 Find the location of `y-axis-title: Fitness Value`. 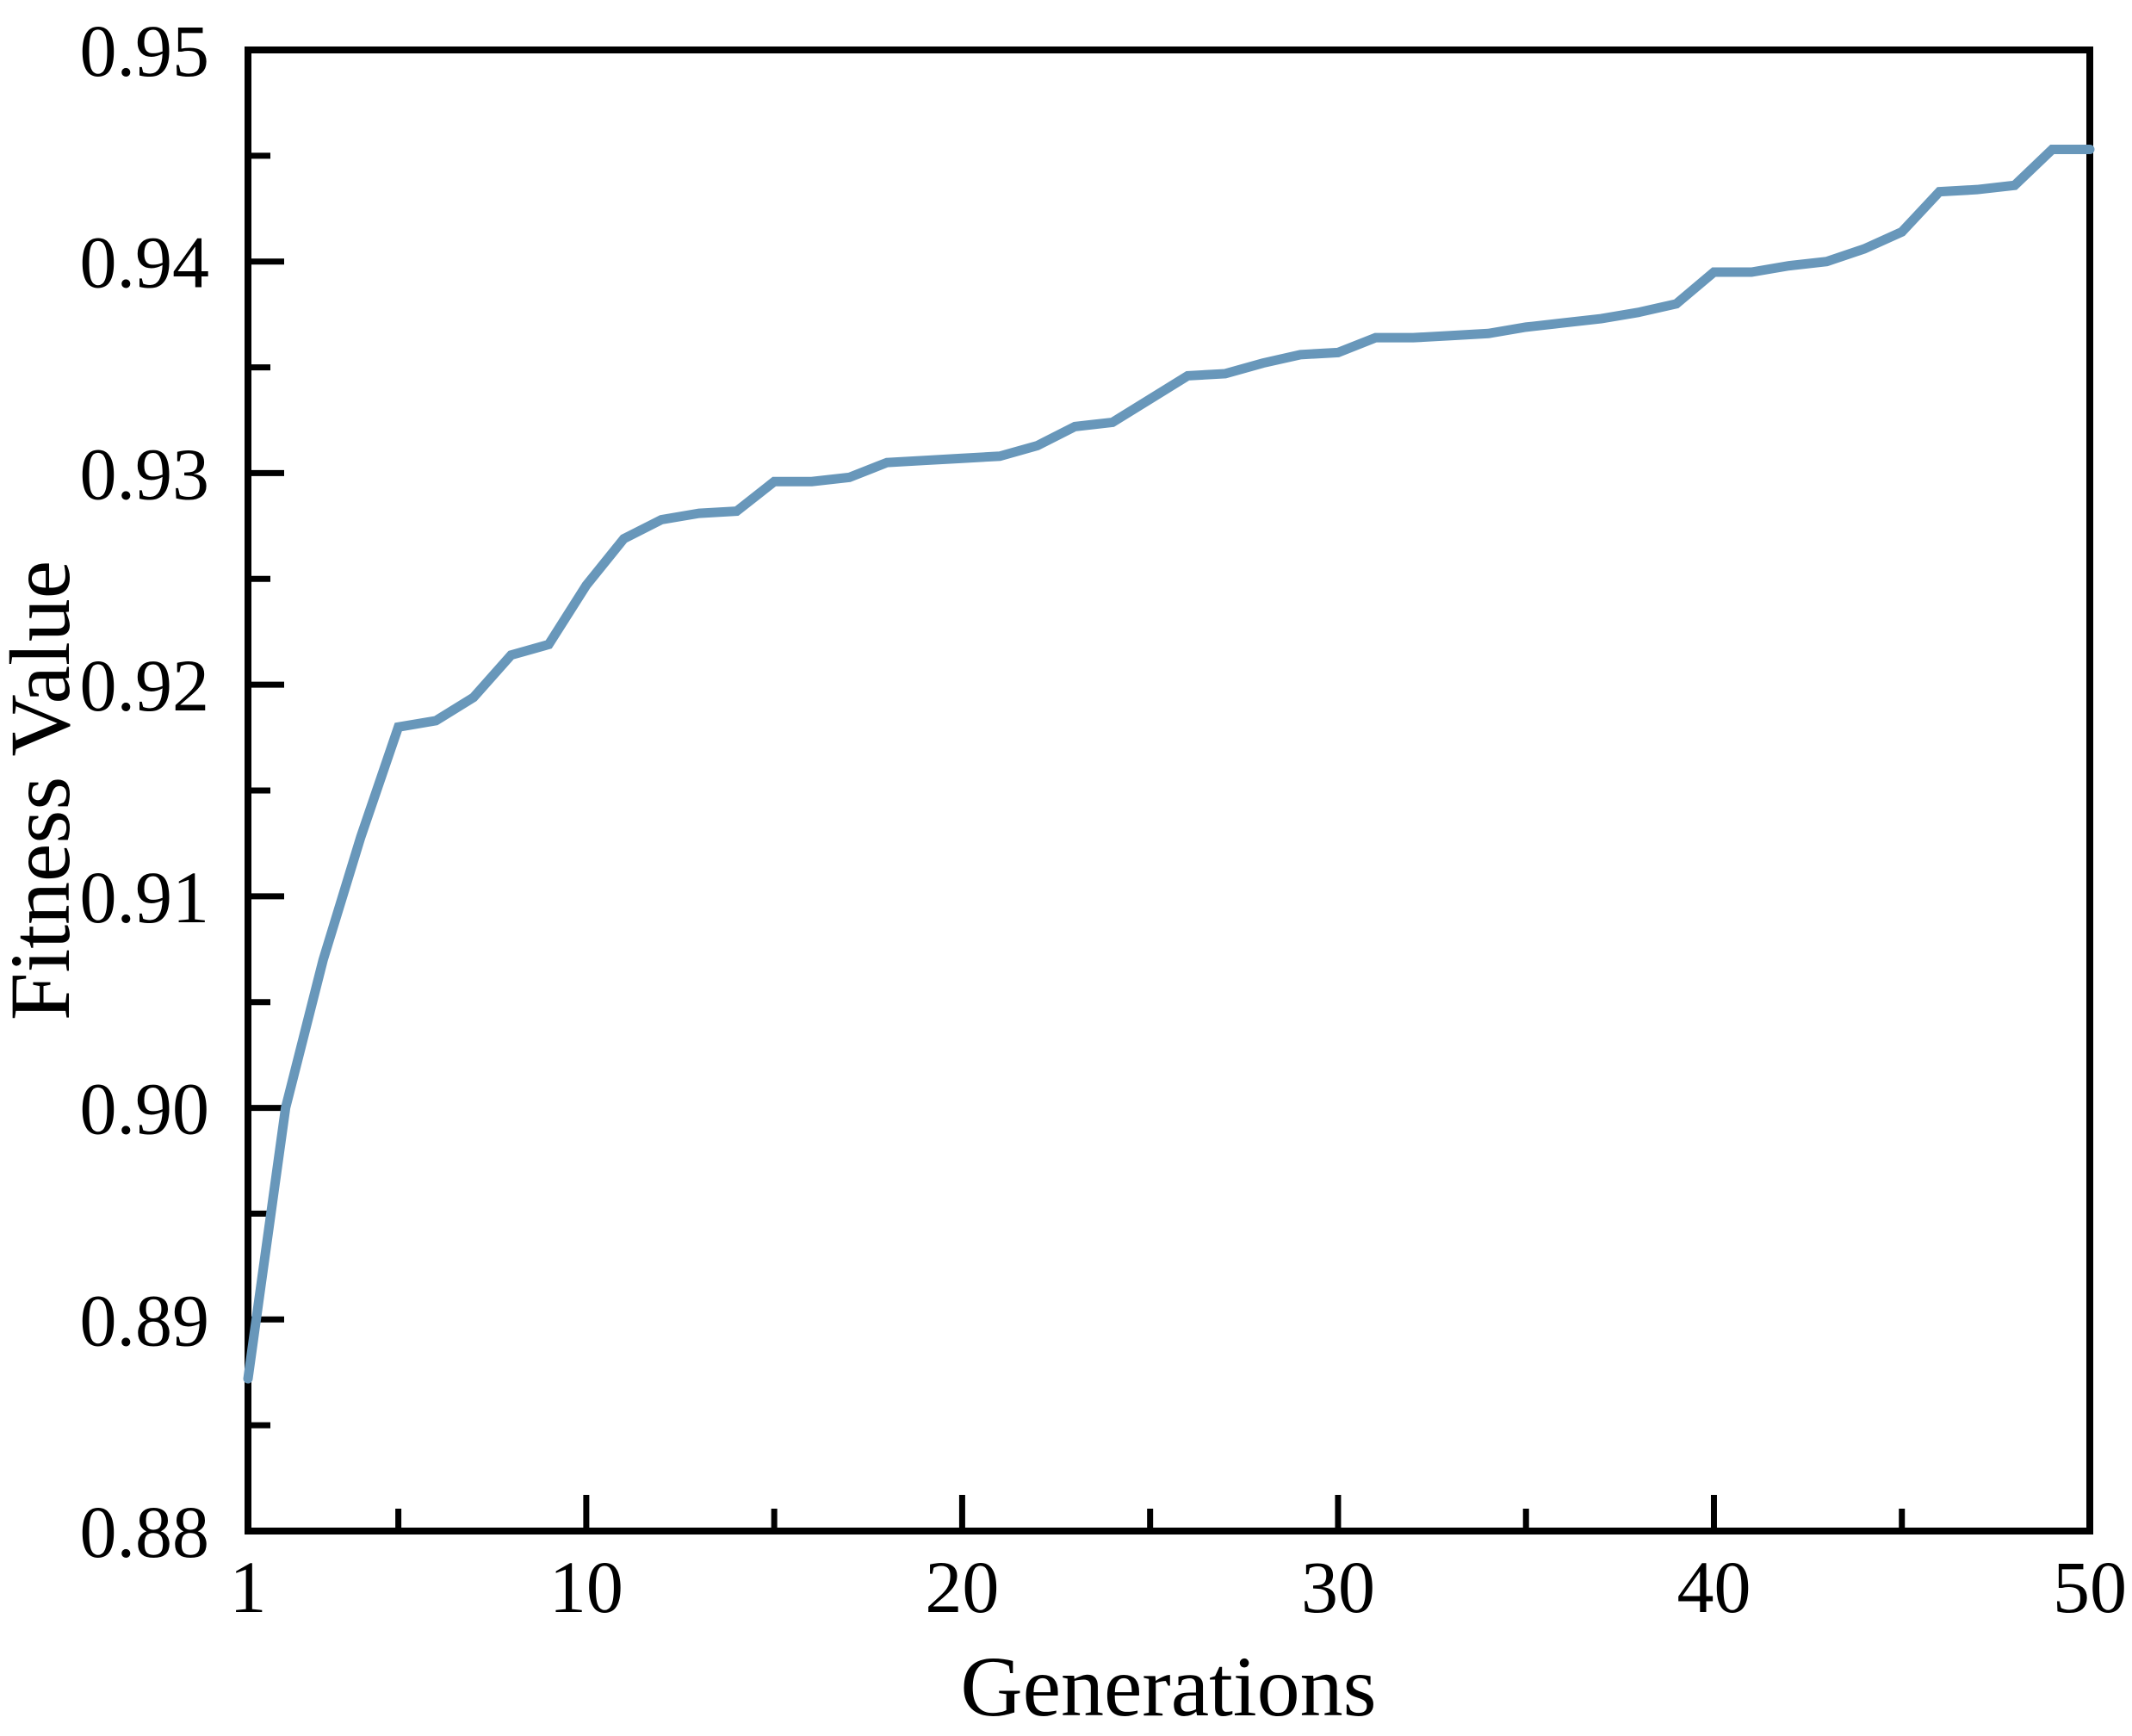

y-axis-title: Fitness Value is located at coordinates (44, 791).